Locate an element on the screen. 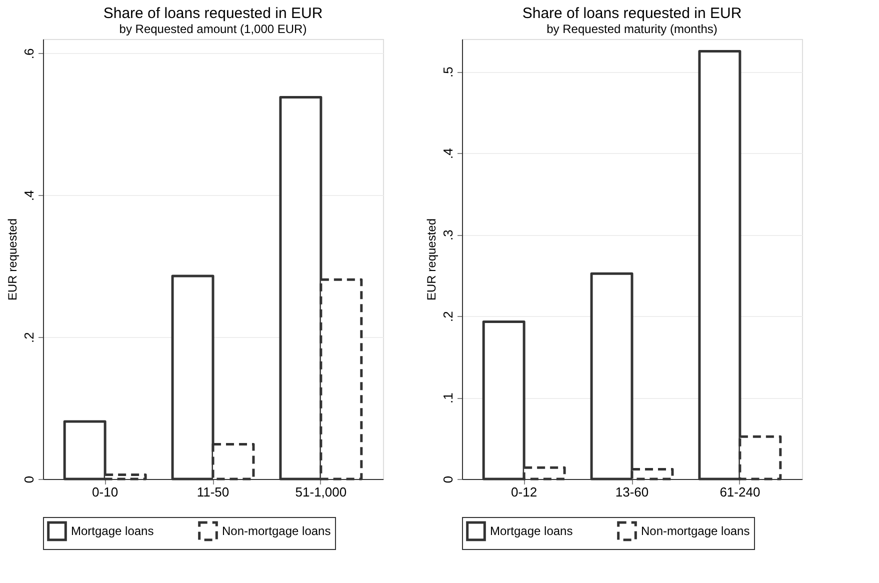 The image size is (879, 583). chart-subtitle: by Requested maturity (months) is located at coordinates (632, 29).